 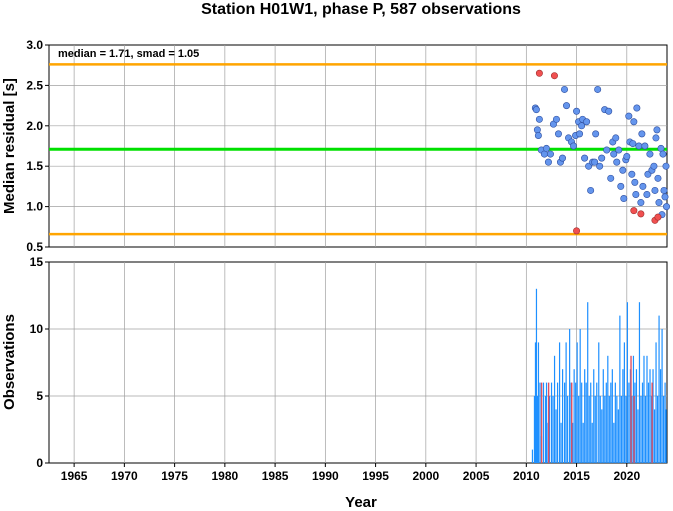 What do you see at coordinates (34, 126) in the screenshot?
I see `residual-y-tick-label: 2.0` at bounding box center [34, 126].